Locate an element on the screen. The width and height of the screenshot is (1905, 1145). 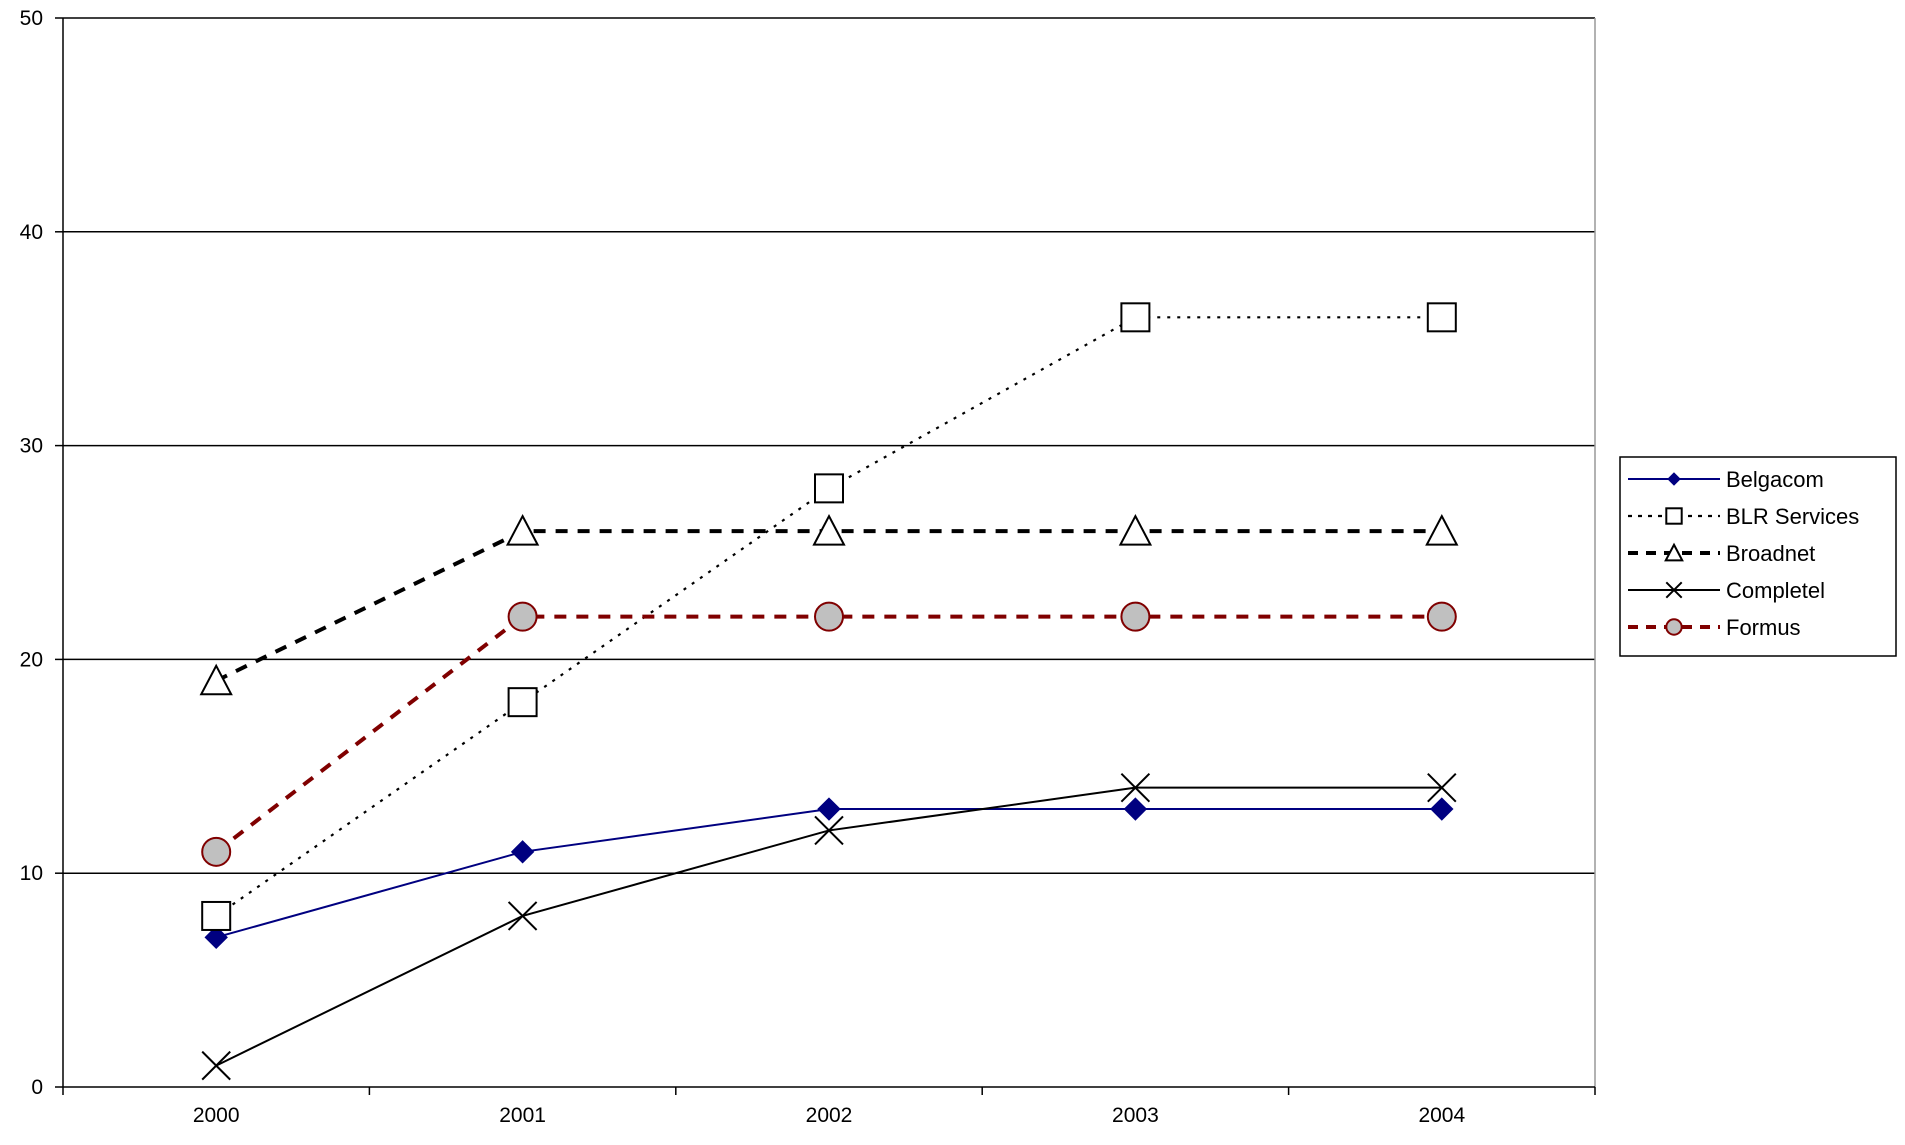
x-tick-label: 2000 is located at coordinates (216, 1115).